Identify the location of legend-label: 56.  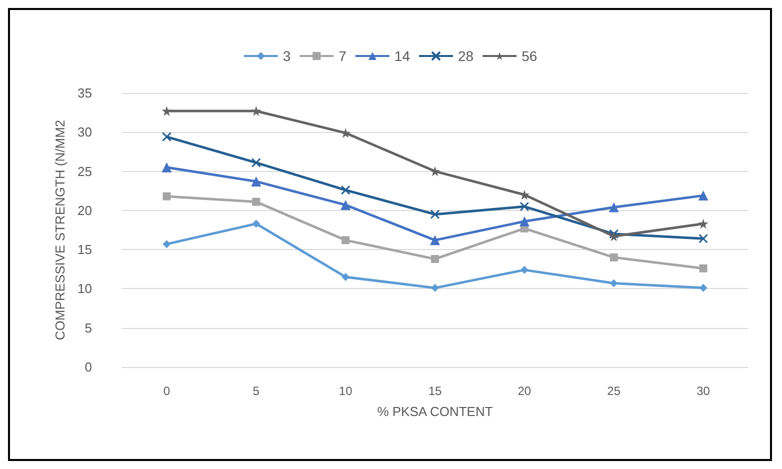
(530, 56).